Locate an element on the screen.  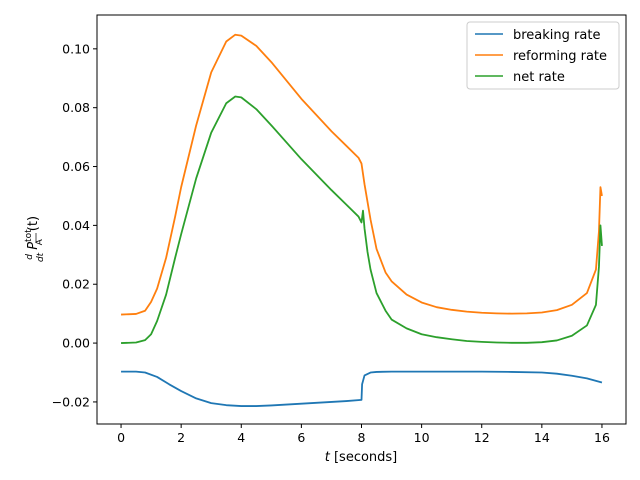
legend-box is located at coordinates (543, 55).